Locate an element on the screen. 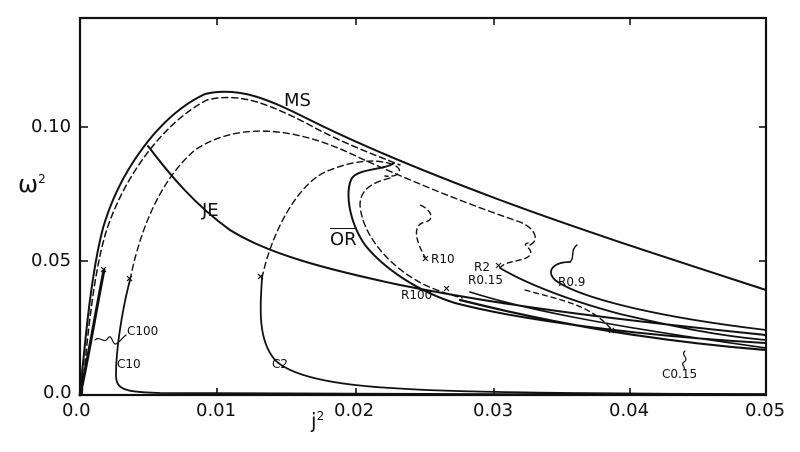 The image size is (800, 452). label-c10: C10 is located at coordinates (129, 364).